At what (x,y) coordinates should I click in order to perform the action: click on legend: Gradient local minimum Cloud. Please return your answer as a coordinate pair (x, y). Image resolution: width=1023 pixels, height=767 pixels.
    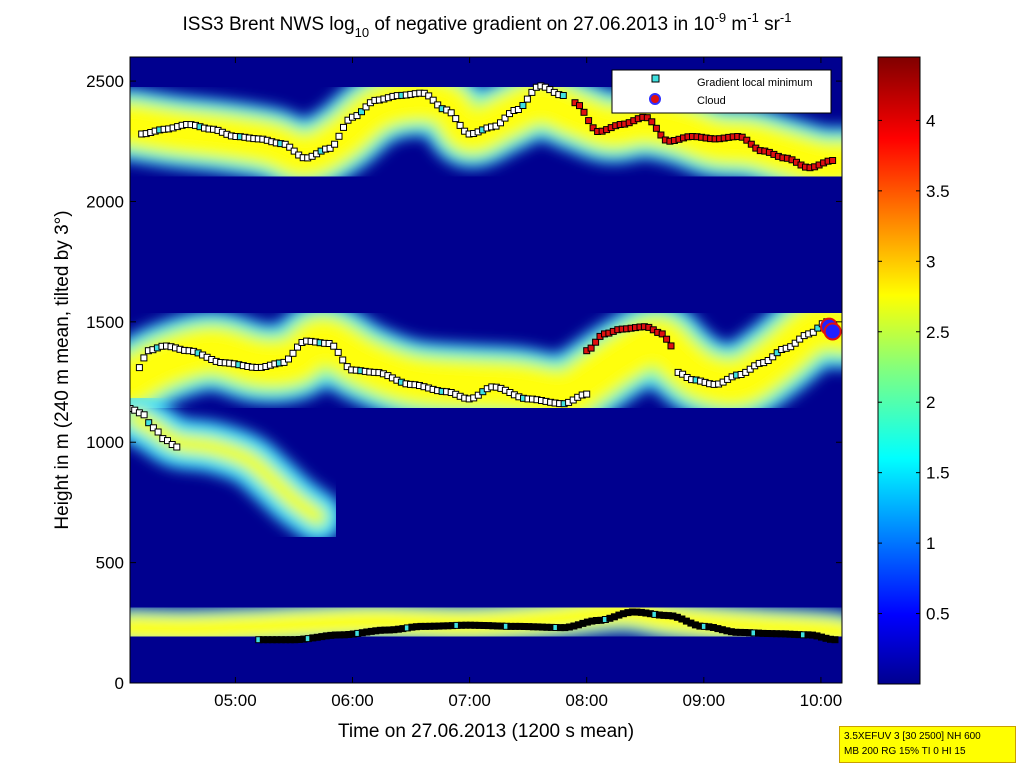
    Looking at the image, I should click on (721, 91).